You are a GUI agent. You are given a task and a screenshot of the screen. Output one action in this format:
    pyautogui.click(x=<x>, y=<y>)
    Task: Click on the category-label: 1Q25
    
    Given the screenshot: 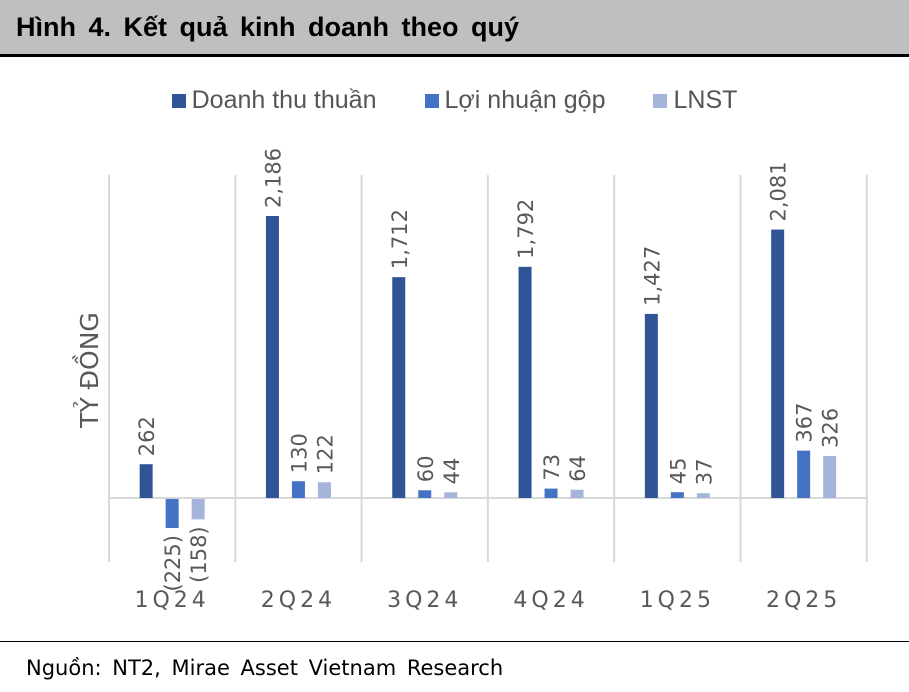 What is the action you would take?
    pyautogui.click(x=677, y=600)
    